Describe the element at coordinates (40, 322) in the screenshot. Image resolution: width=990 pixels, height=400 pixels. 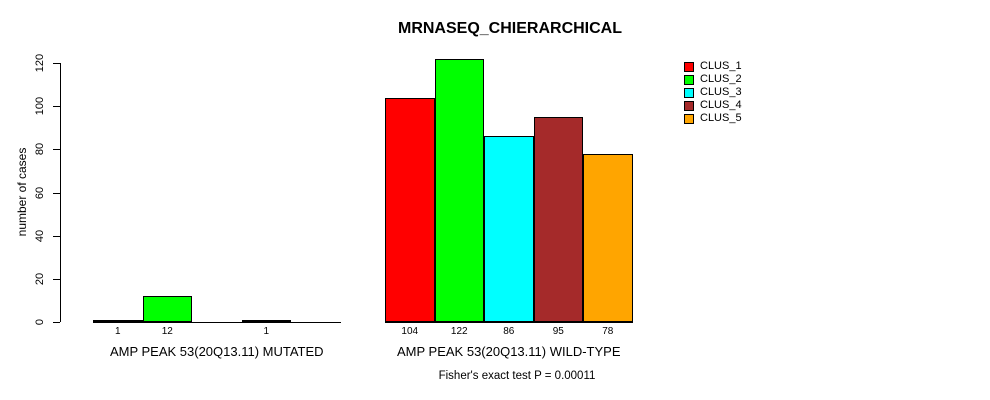
I see `y-tick-label: 0` at that location.